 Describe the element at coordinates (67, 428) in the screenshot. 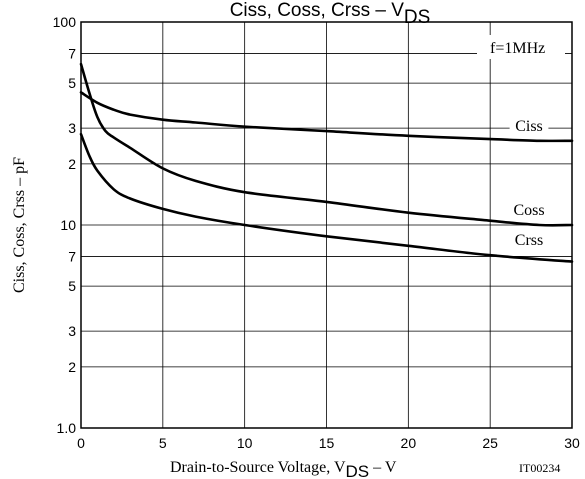

I see `y-tick-label: 1.0` at that location.